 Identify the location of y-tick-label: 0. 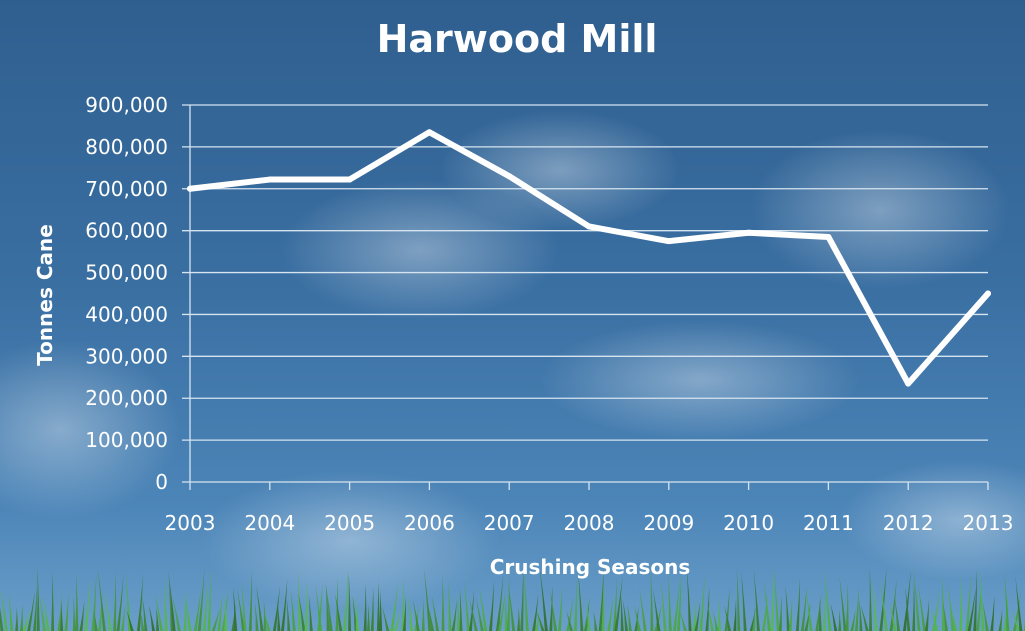
(161, 482).